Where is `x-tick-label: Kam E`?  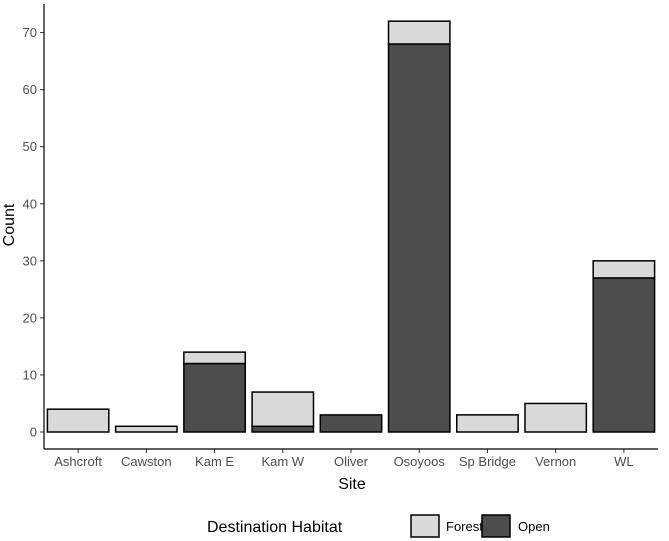 x-tick-label: Kam E is located at coordinates (214, 461).